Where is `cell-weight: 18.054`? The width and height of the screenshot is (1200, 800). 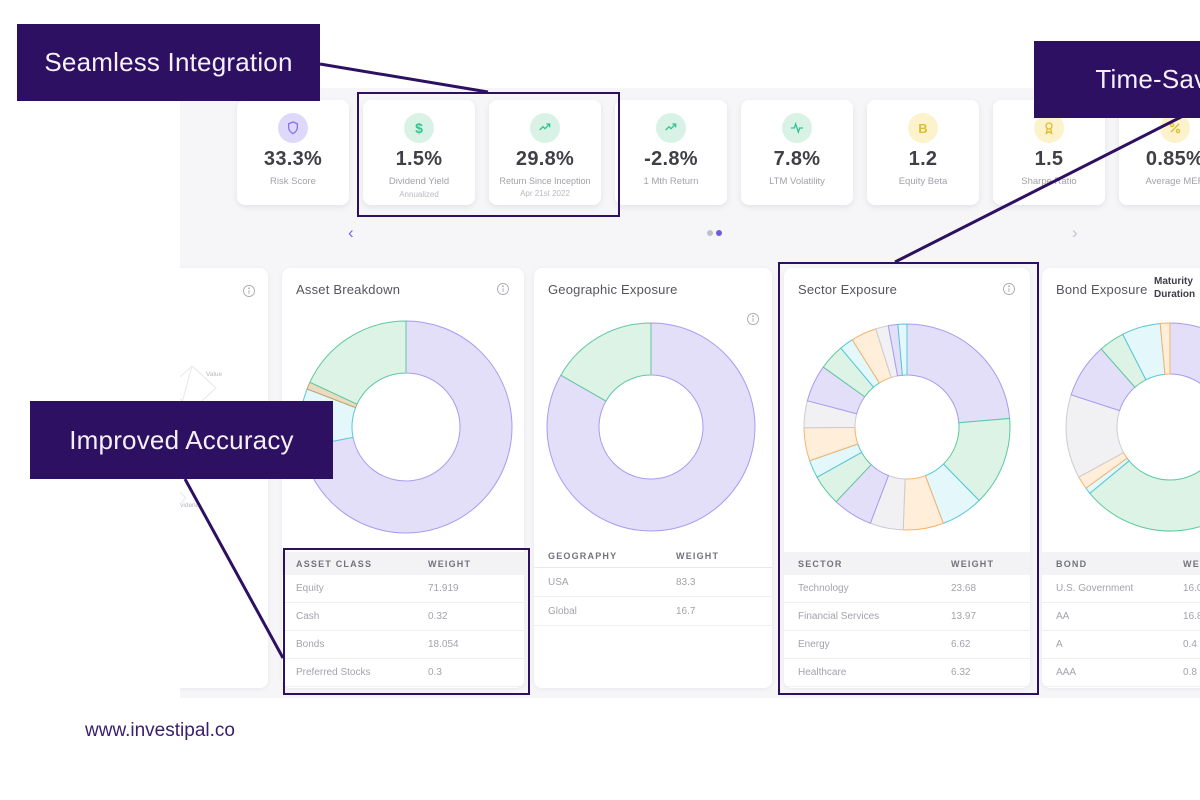
cell-weight: 18.054 is located at coordinates (443, 644).